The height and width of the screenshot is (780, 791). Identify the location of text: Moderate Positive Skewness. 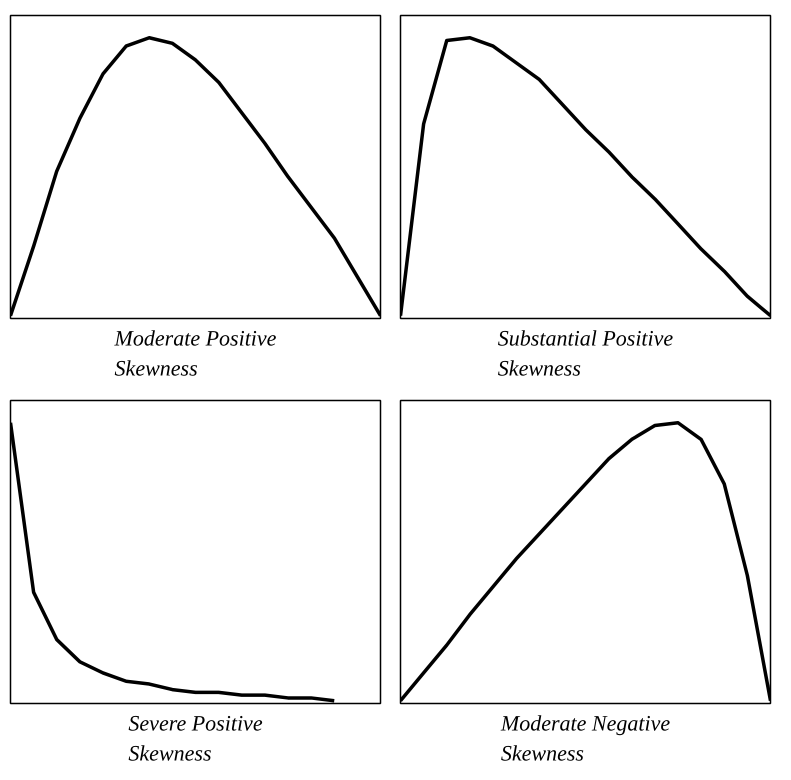
(195, 353).